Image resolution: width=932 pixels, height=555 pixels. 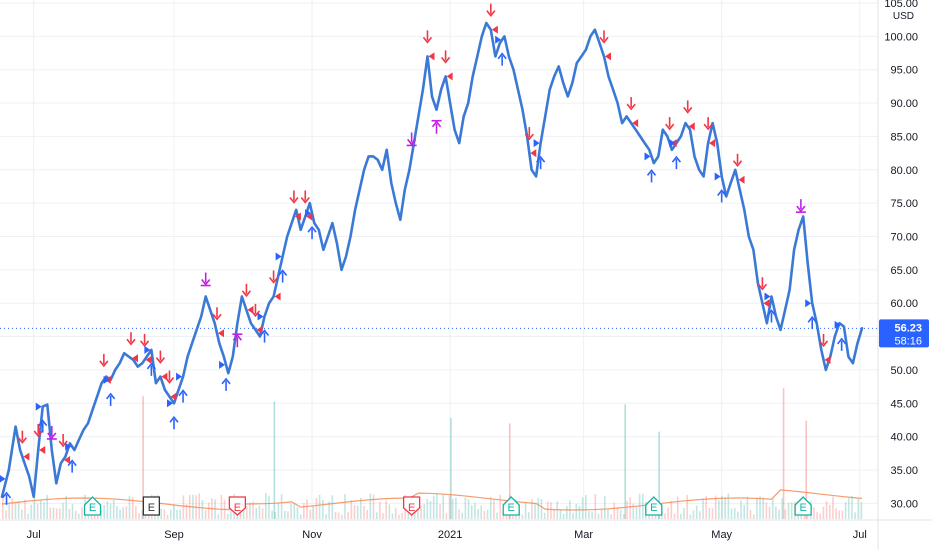 What do you see at coordinates (904, 471) in the screenshot?
I see `price-tick-label: 35.00` at bounding box center [904, 471].